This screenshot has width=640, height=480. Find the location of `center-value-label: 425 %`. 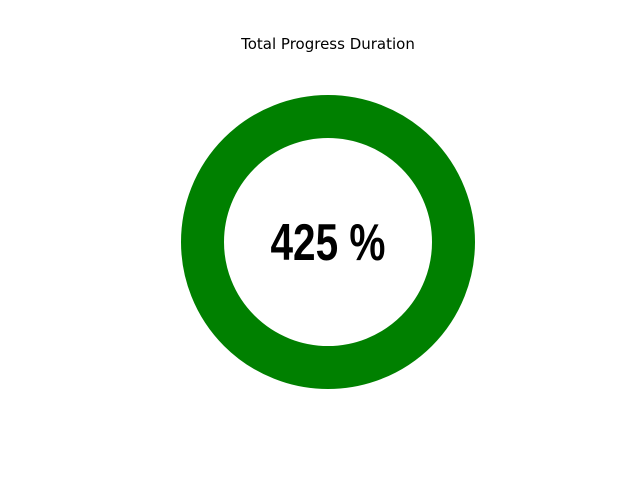

center-value-label: 425 % is located at coordinates (328, 242).